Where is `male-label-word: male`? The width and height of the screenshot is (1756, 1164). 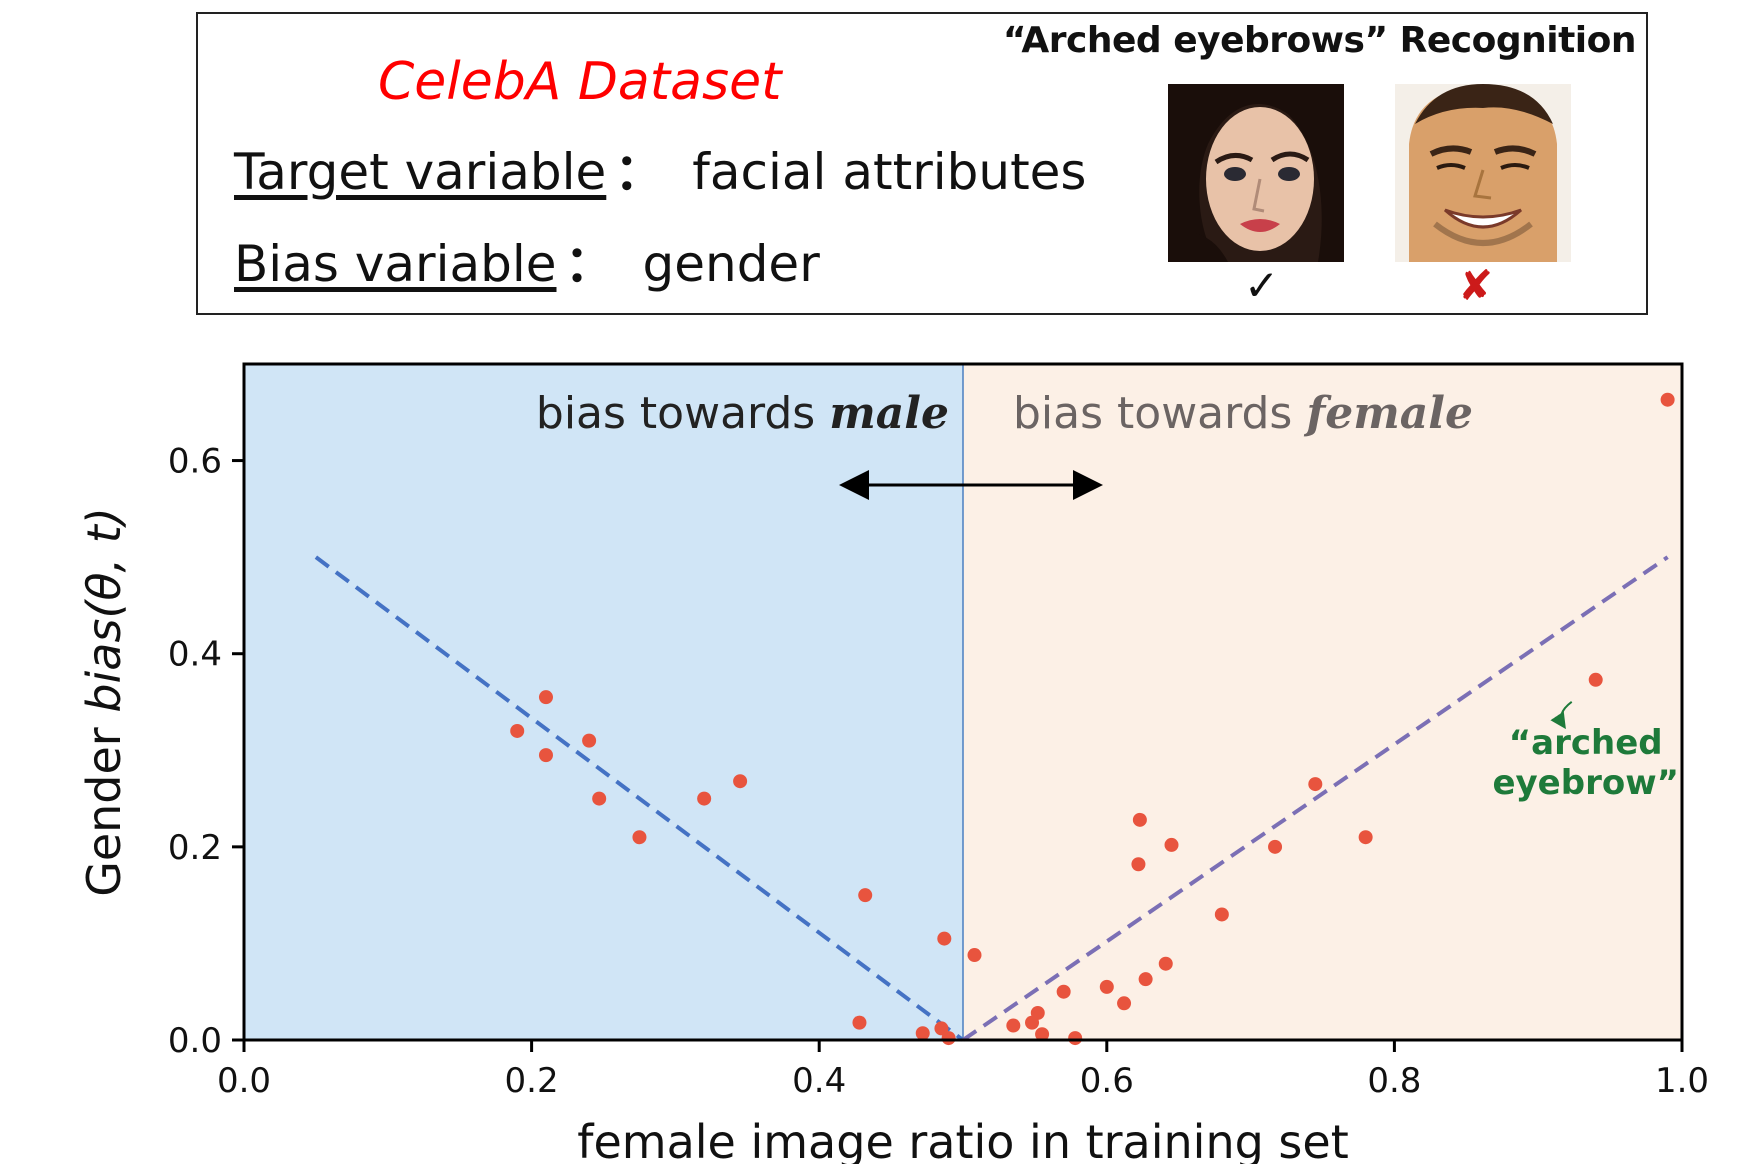
male-label-word: male is located at coordinates (889, 413).